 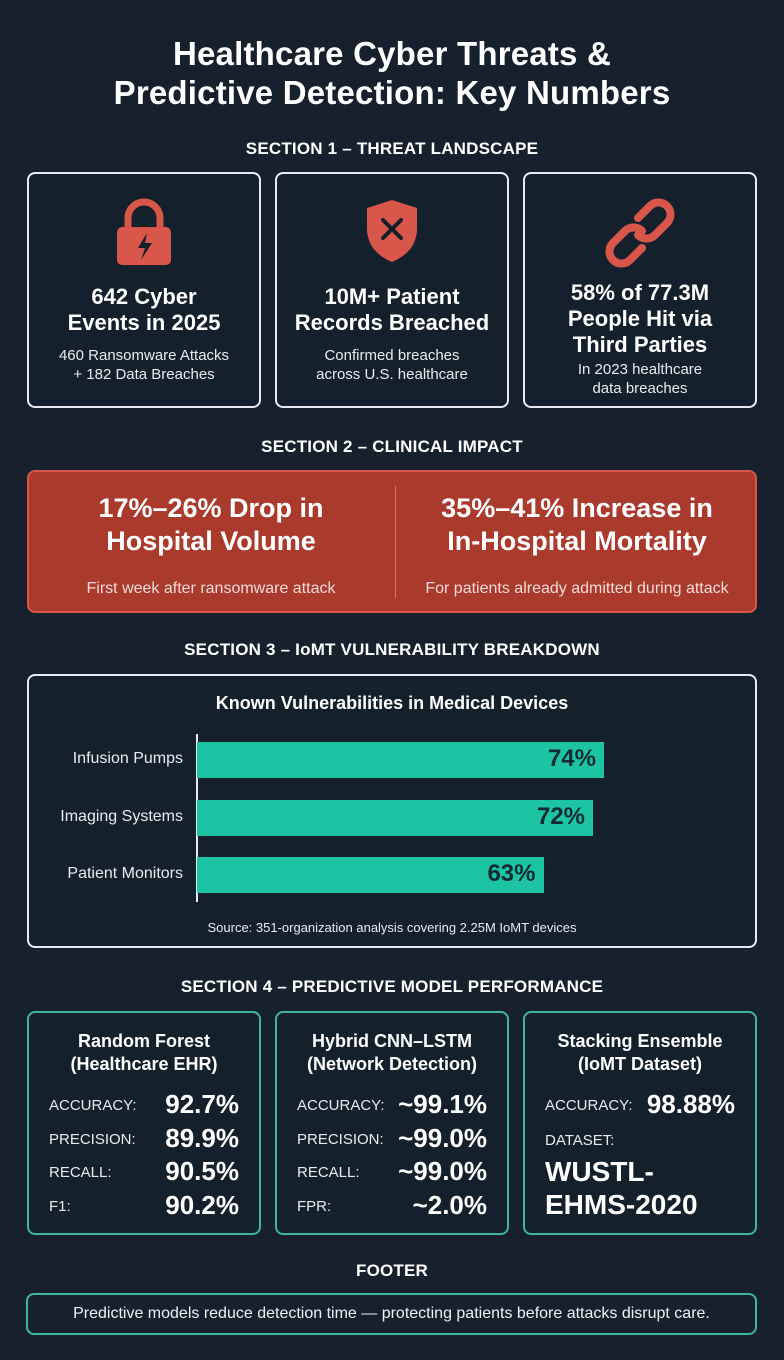 I want to click on metric-row: F1: 90.2%, so click(x=144, y=1205).